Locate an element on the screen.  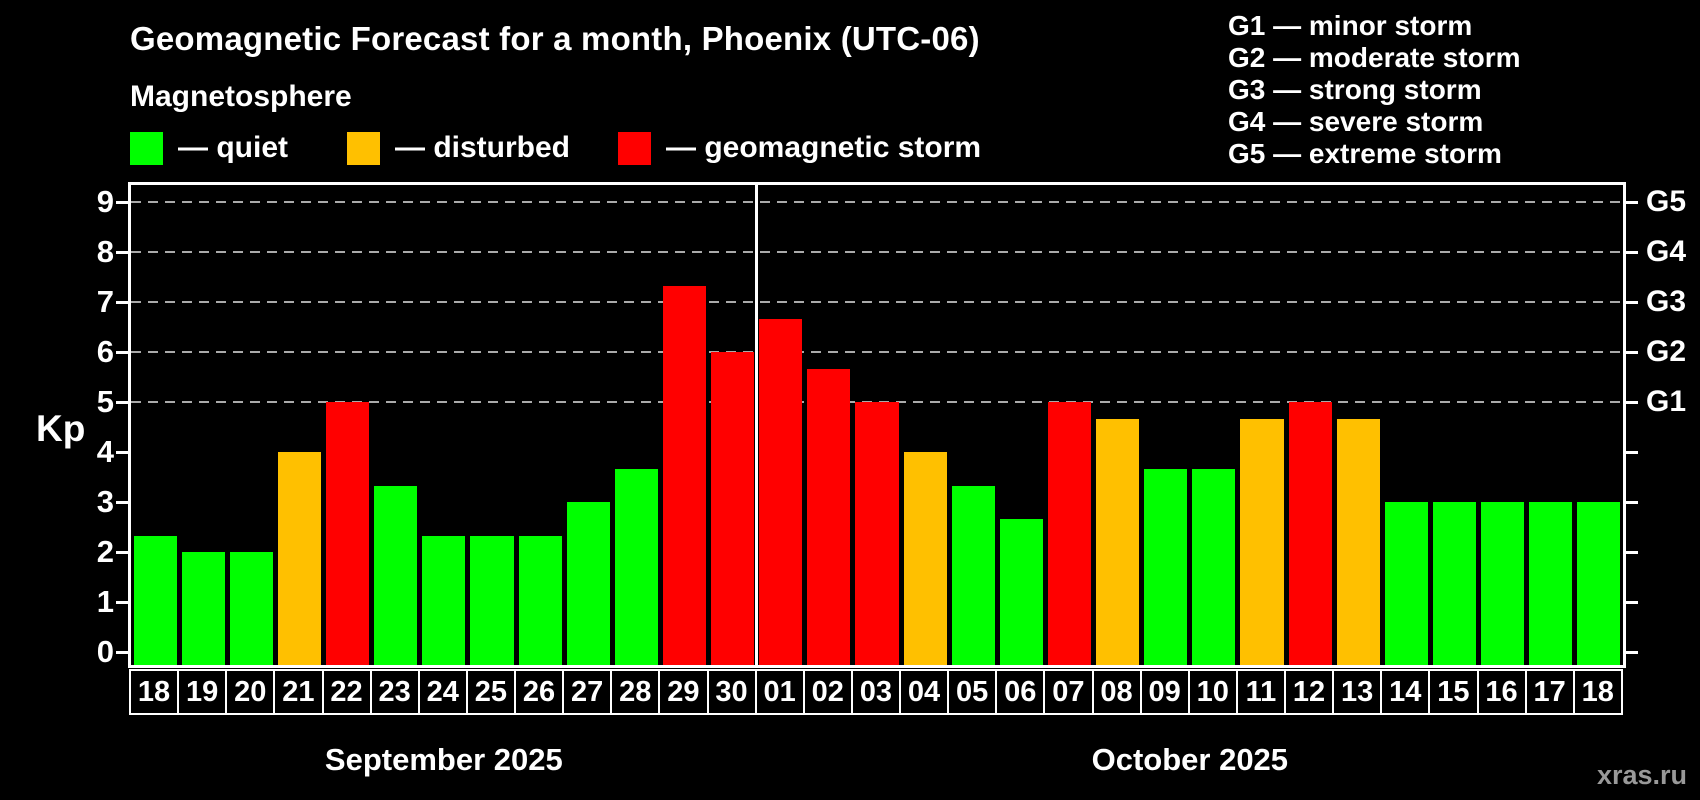
legend-swatch-storm is located at coordinates (634, 148).